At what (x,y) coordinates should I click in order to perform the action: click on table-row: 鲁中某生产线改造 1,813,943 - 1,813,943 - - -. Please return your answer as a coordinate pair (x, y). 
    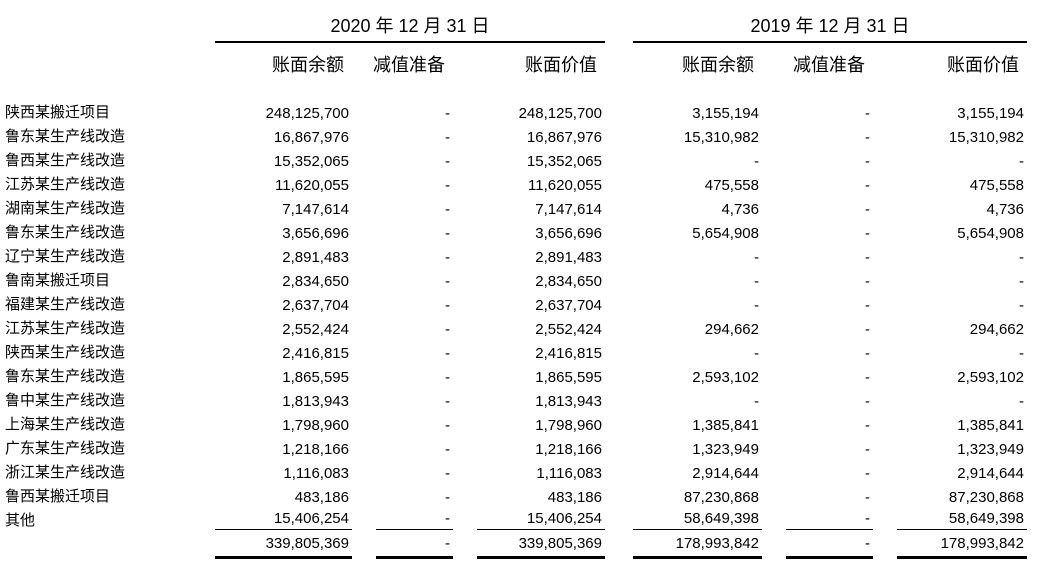
    Looking at the image, I should click on (516, 398).